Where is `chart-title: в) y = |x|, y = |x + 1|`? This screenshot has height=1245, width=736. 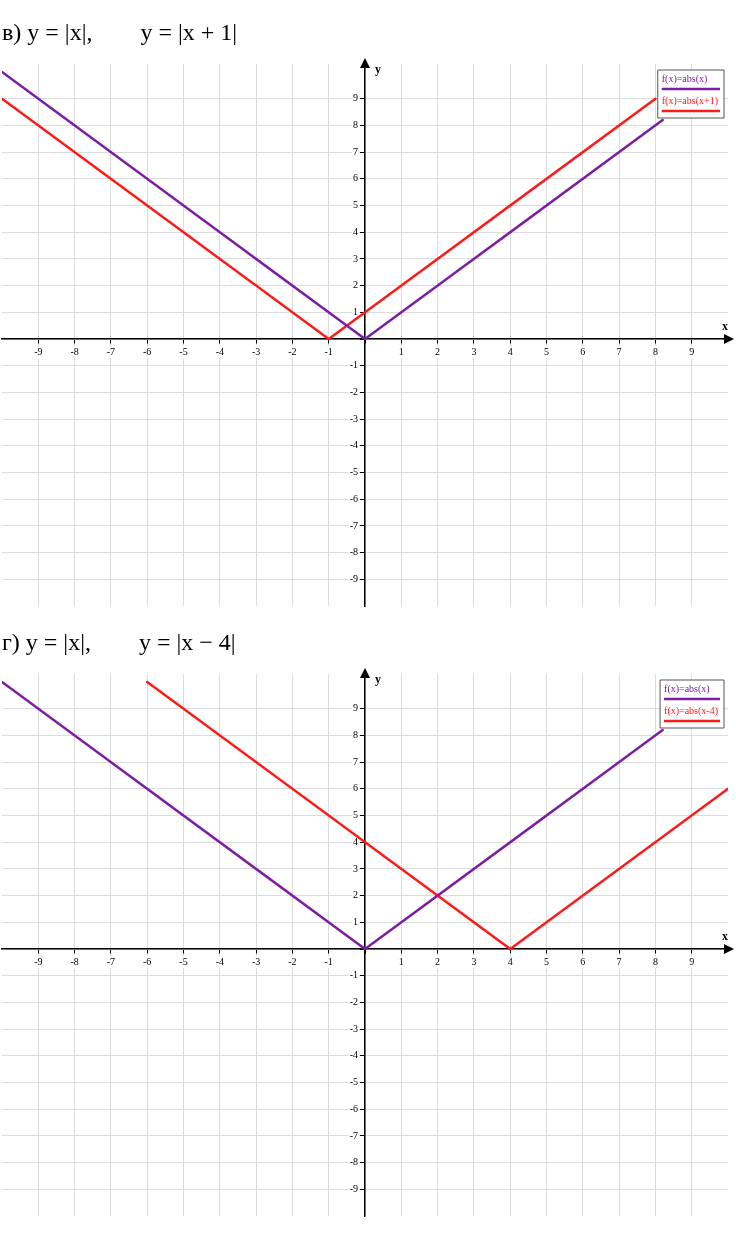
chart-title: в) y = |x|, y = |x + 1| is located at coordinates (120, 32).